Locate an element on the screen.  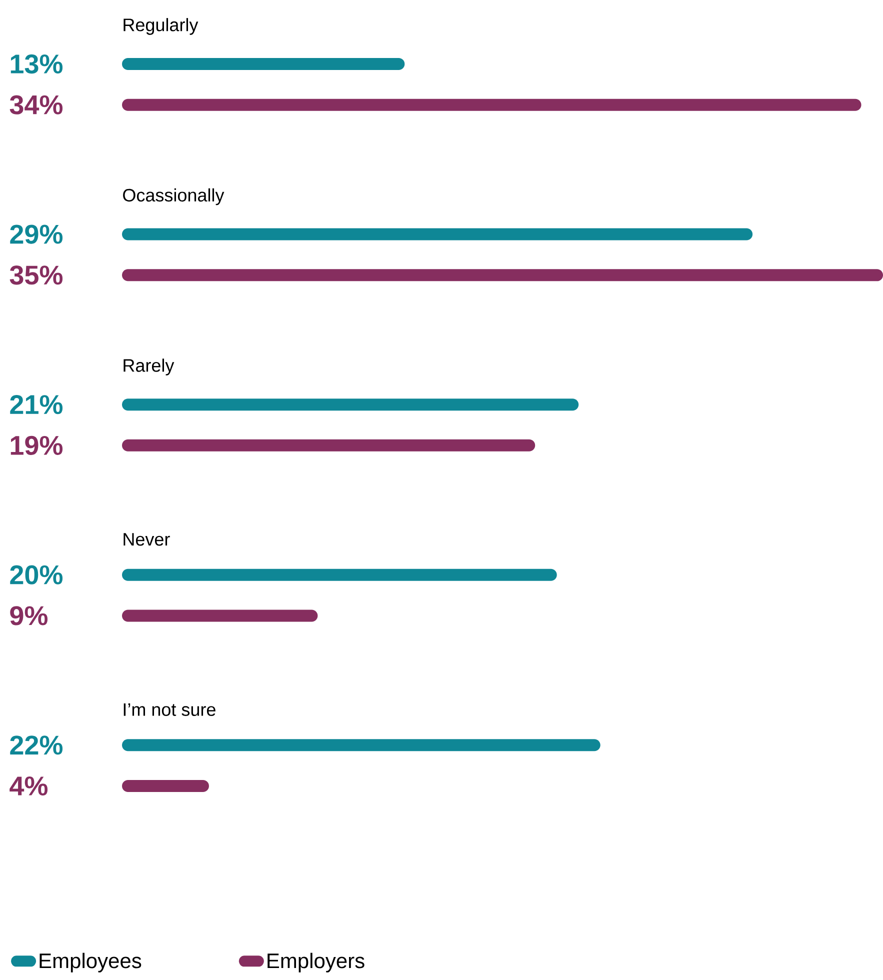
data-label: 35% is located at coordinates (36, 275).